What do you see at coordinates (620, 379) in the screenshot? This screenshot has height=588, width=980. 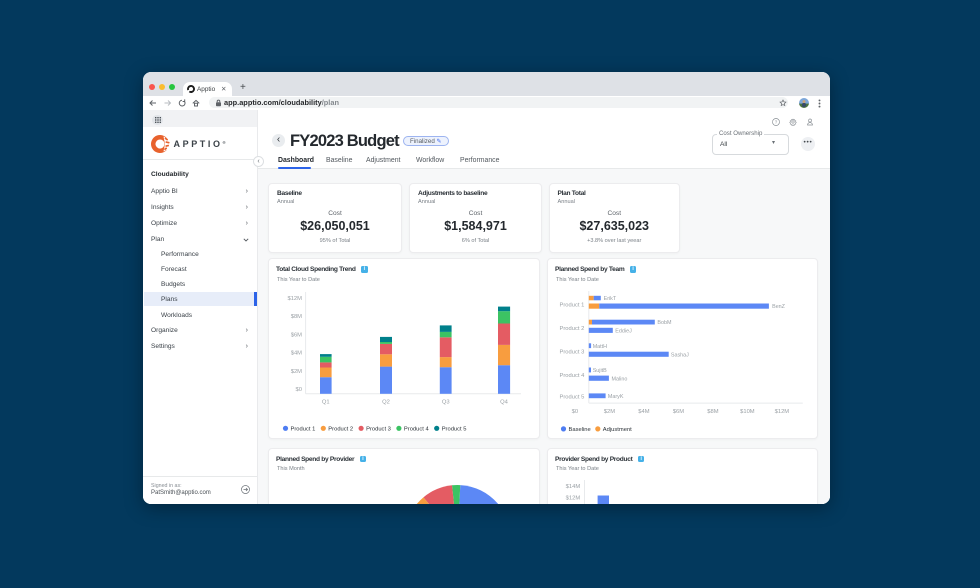 I see `svg-text: Malino` at bounding box center [620, 379].